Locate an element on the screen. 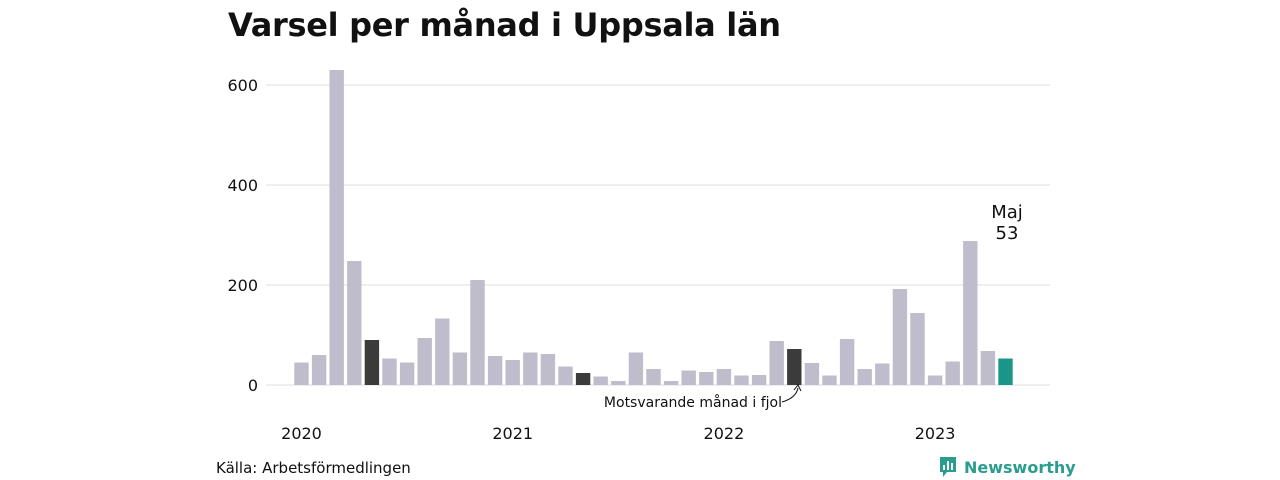 This screenshot has width=1280, height=480. current-value-label: 53 is located at coordinates (1007, 233).